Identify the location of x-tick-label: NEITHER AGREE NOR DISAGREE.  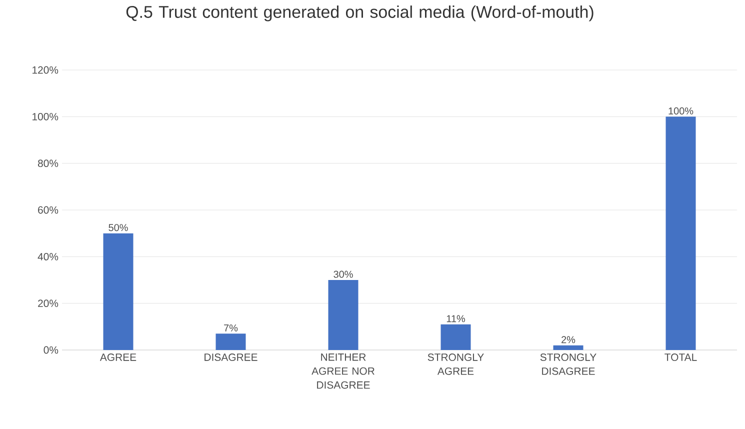
(343, 371).